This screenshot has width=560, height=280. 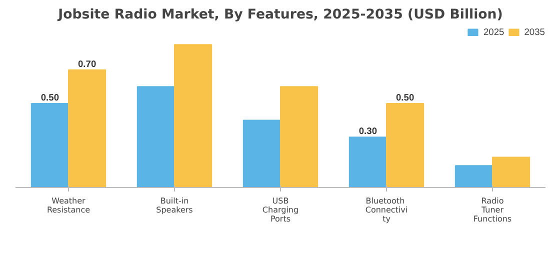 I want to click on x-tick-label: USB Charging Ports, so click(x=280, y=210).